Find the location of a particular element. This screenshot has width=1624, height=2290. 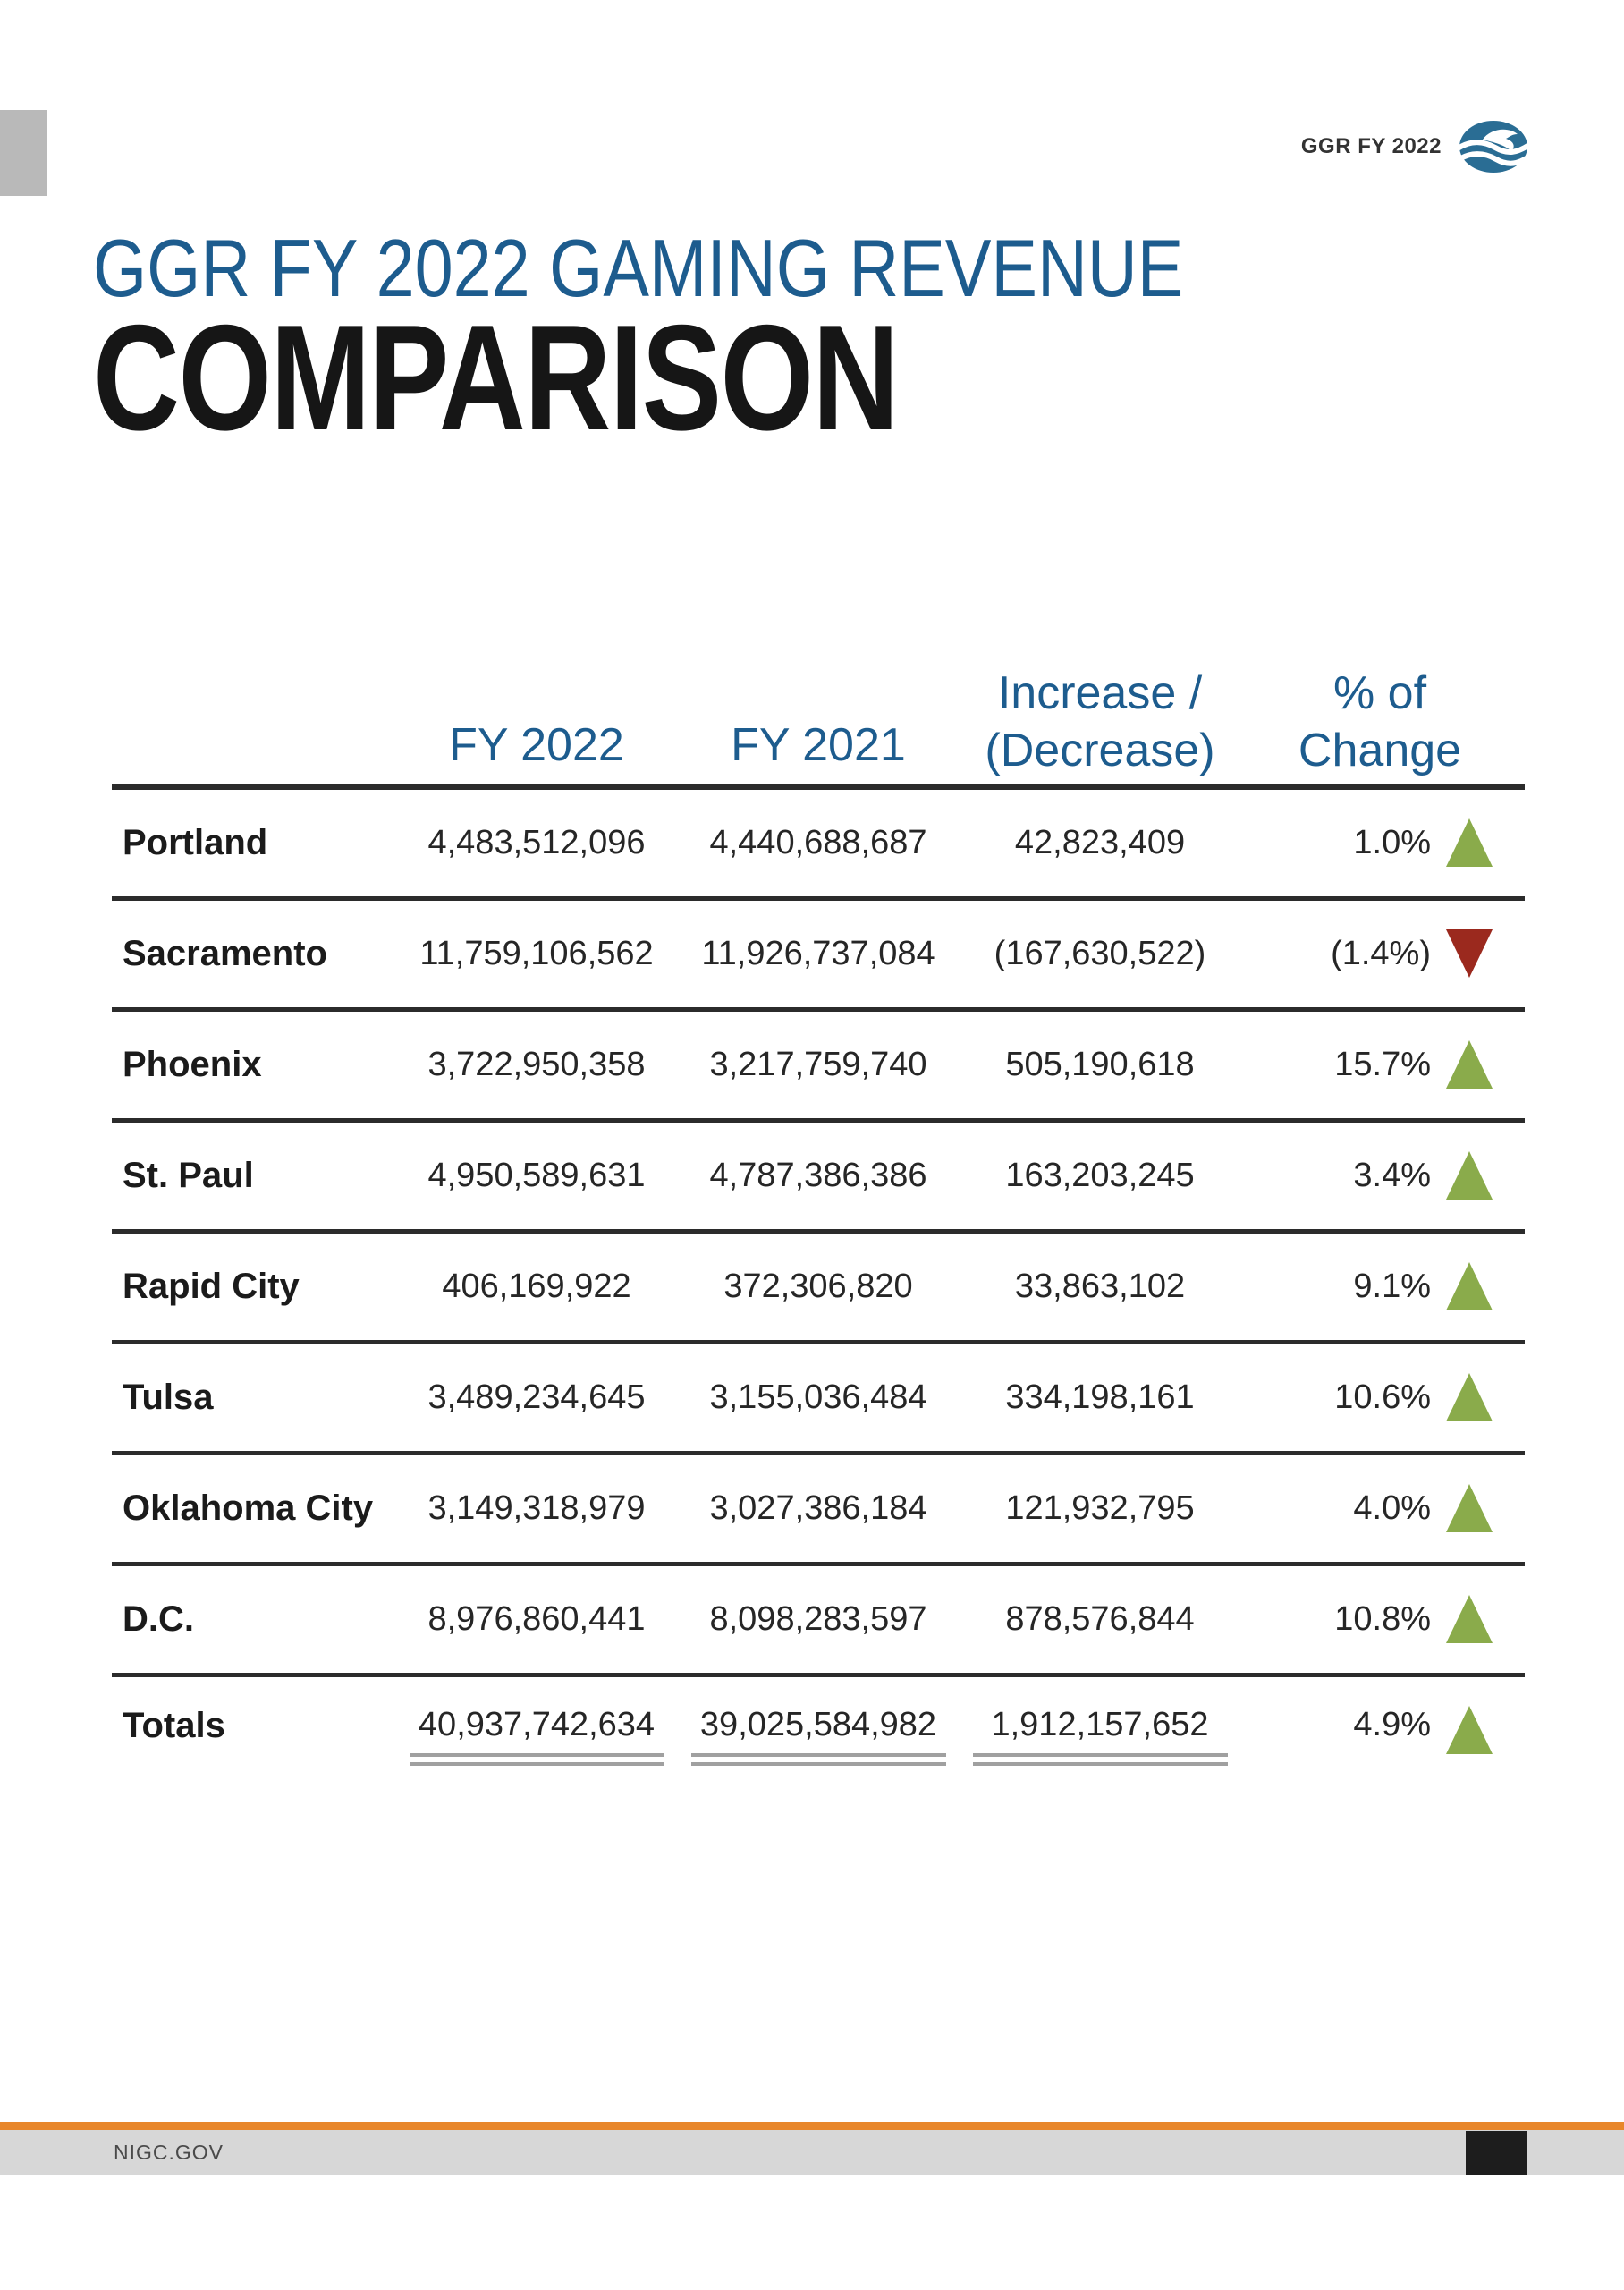

page-margin-block is located at coordinates (23, 153).